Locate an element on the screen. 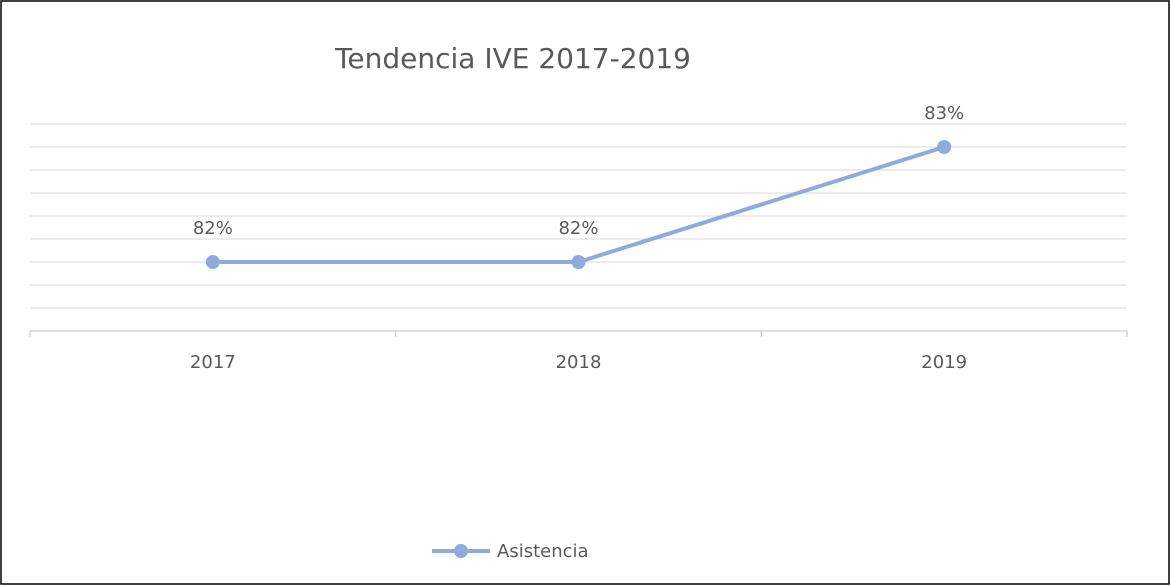 The image size is (1171, 586). data-label: 83% is located at coordinates (944, 113).